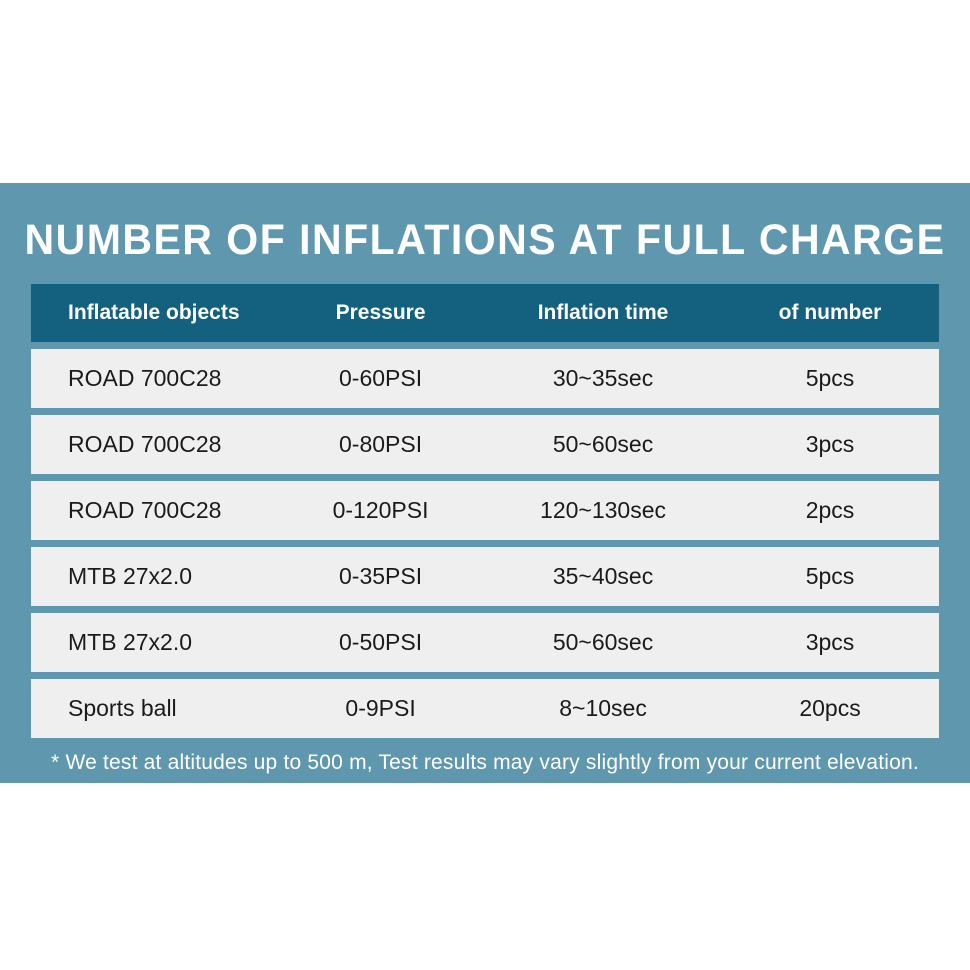 The image size is (970, 970). What do you see at coordinates (830, 510) in the screenshot?
I see `table-cell: 2pcs` at bounding box center [830, 510].